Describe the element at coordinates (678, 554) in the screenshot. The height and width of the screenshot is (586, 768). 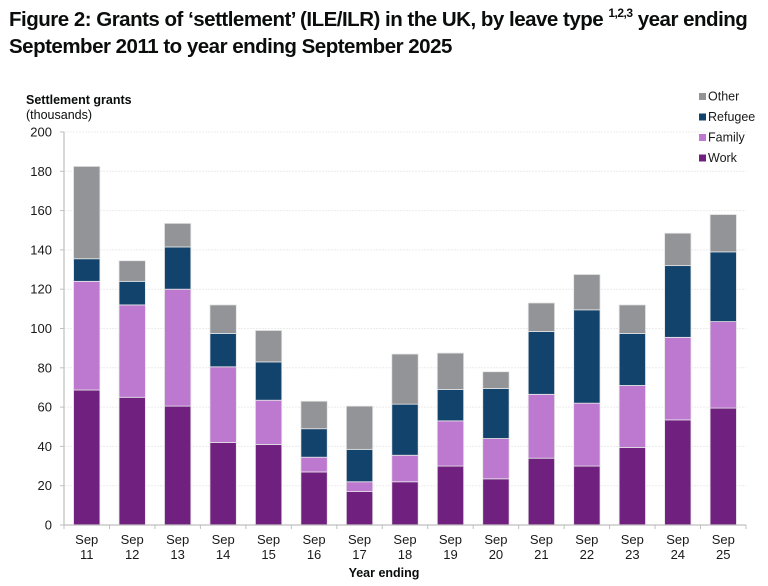
I see `x-tick-label-year: 24` at that location.